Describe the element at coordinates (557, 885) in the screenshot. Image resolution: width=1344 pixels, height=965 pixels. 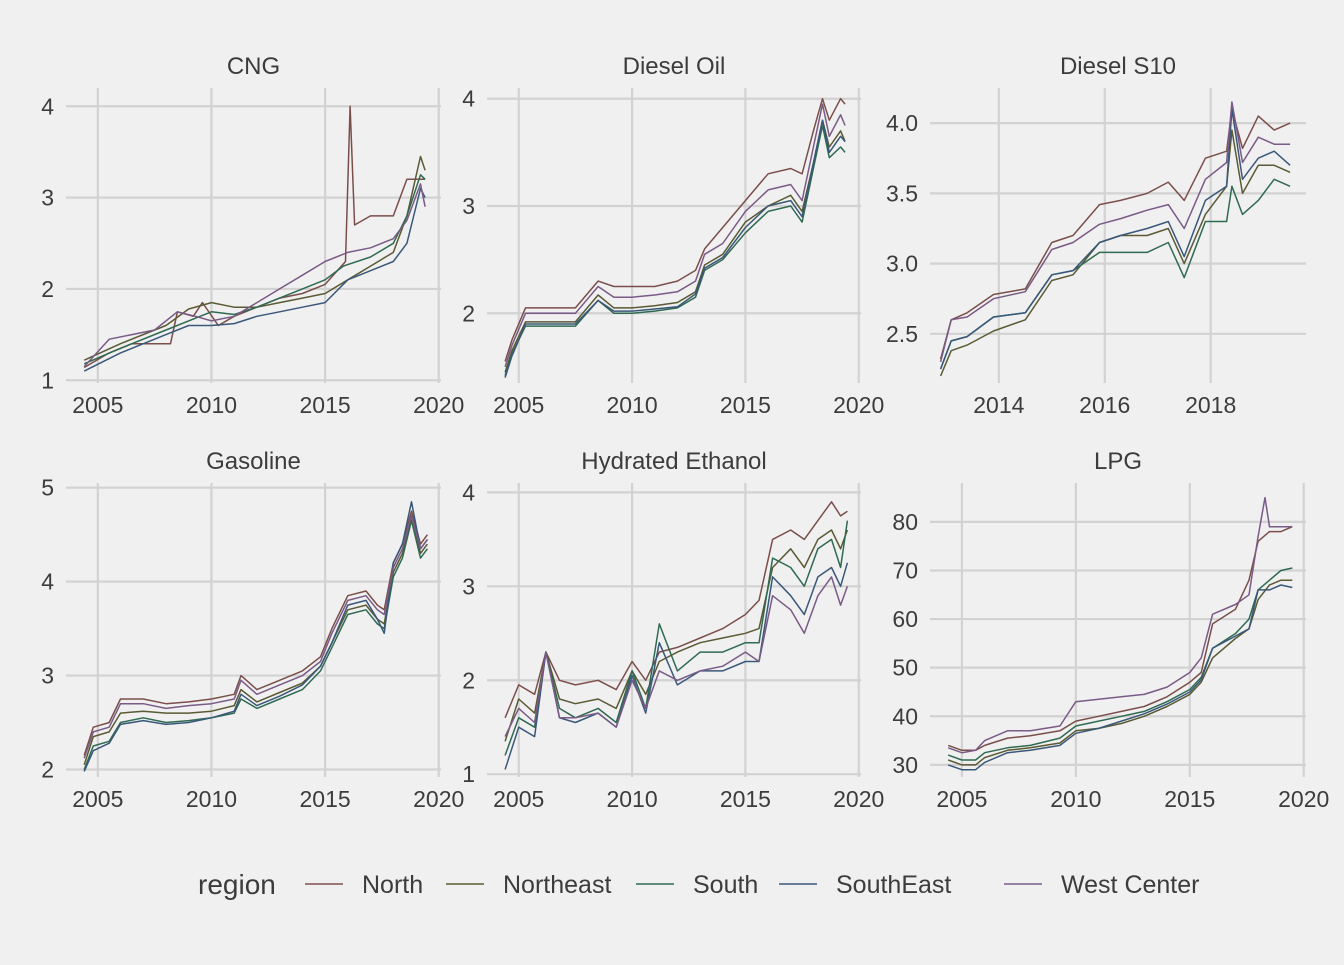
I see `legend-label: Northeast` at that location.